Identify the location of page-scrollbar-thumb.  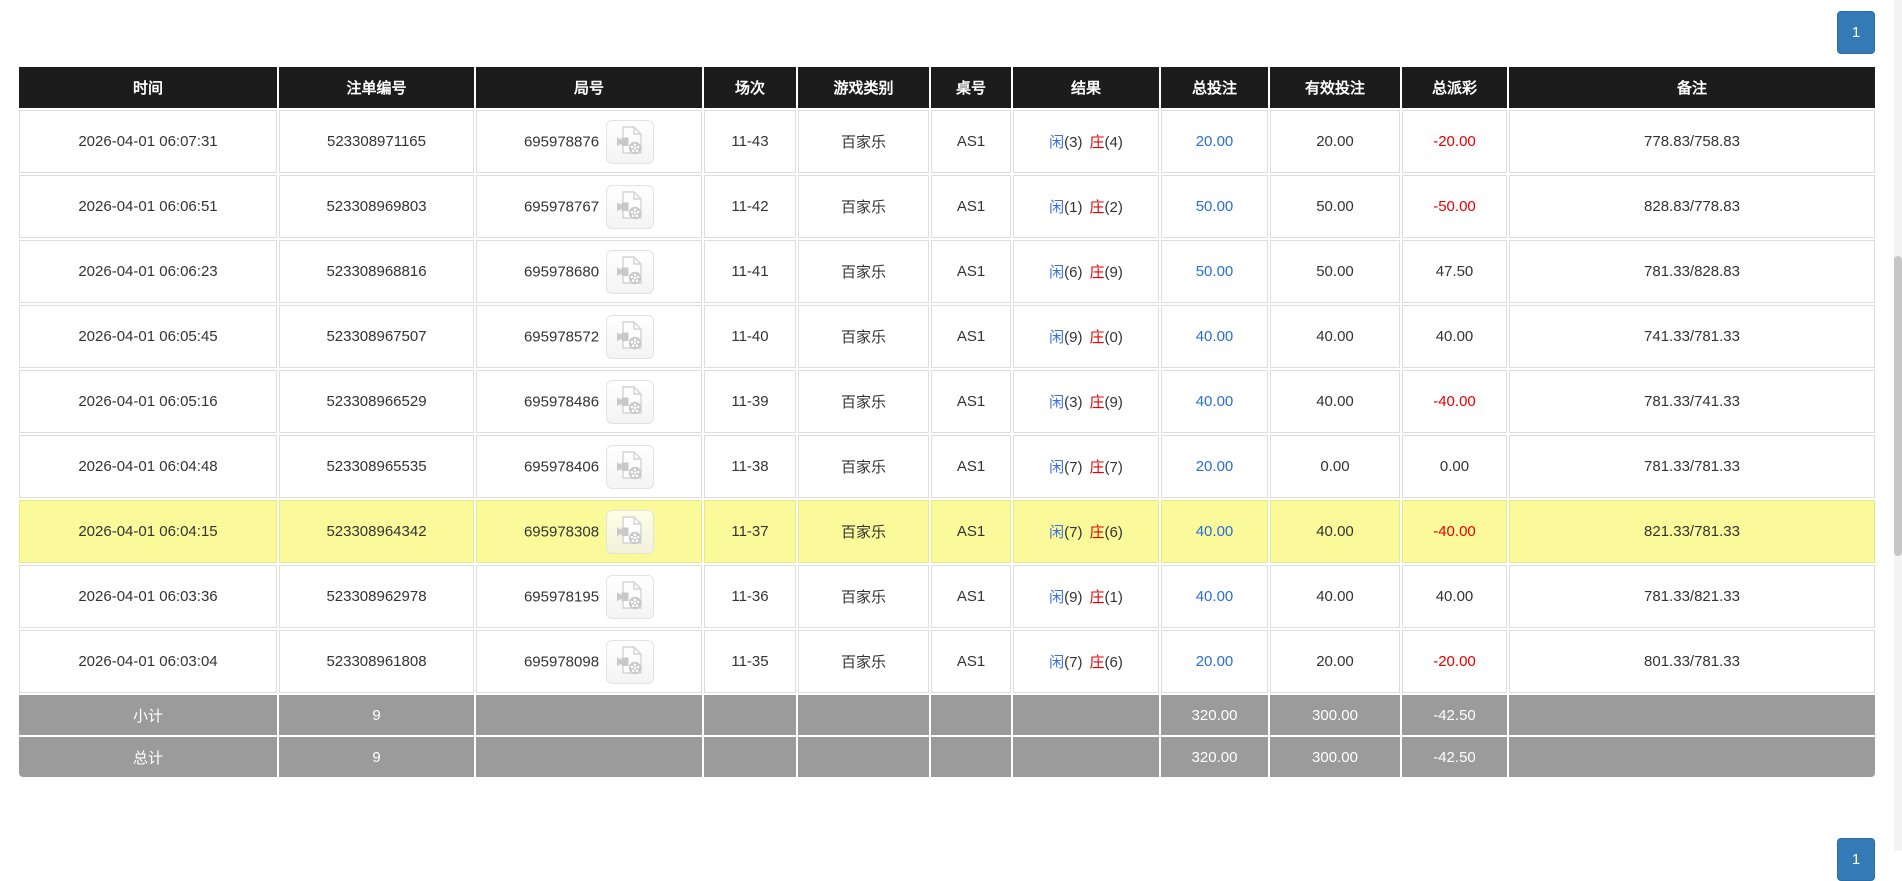
(1898, 406).